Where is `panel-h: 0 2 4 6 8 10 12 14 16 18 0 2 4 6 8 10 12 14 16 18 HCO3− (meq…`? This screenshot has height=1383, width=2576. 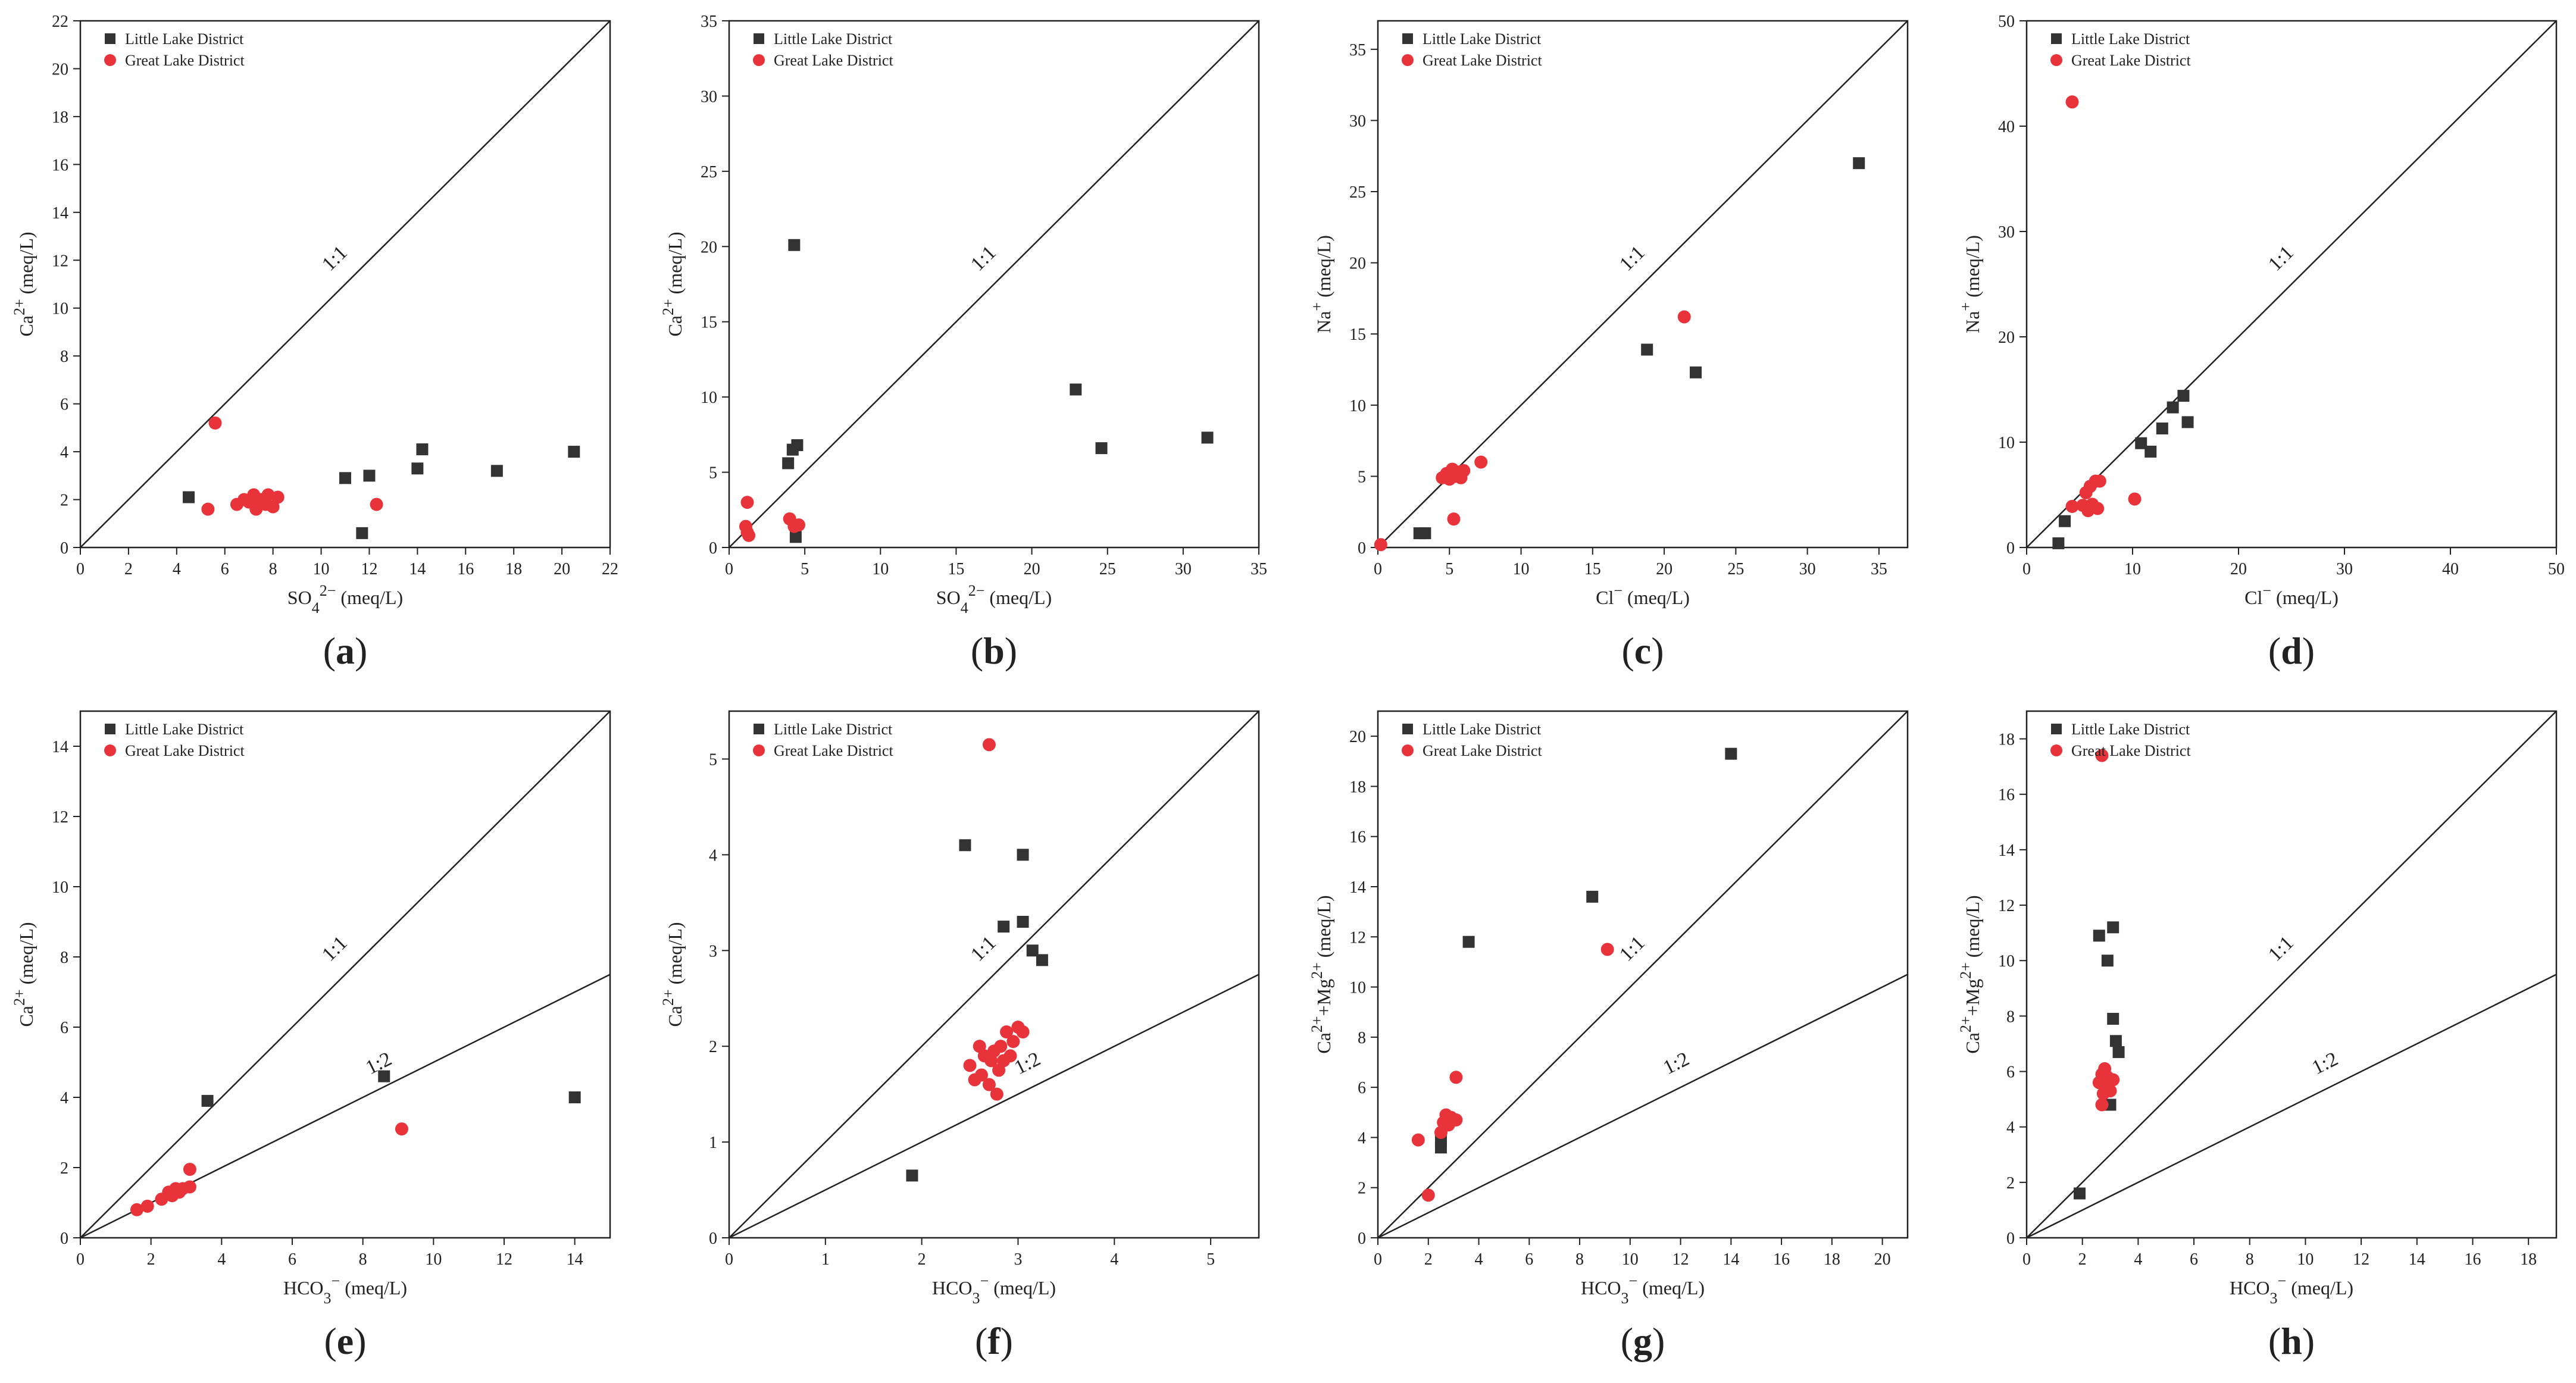 panel-h: 0 2 4 6 8 10 12 14 16 18 0 2 4 6 8 10 12 14 16 18 HCO3− (meq… is located at coordinates (2257, 1036).